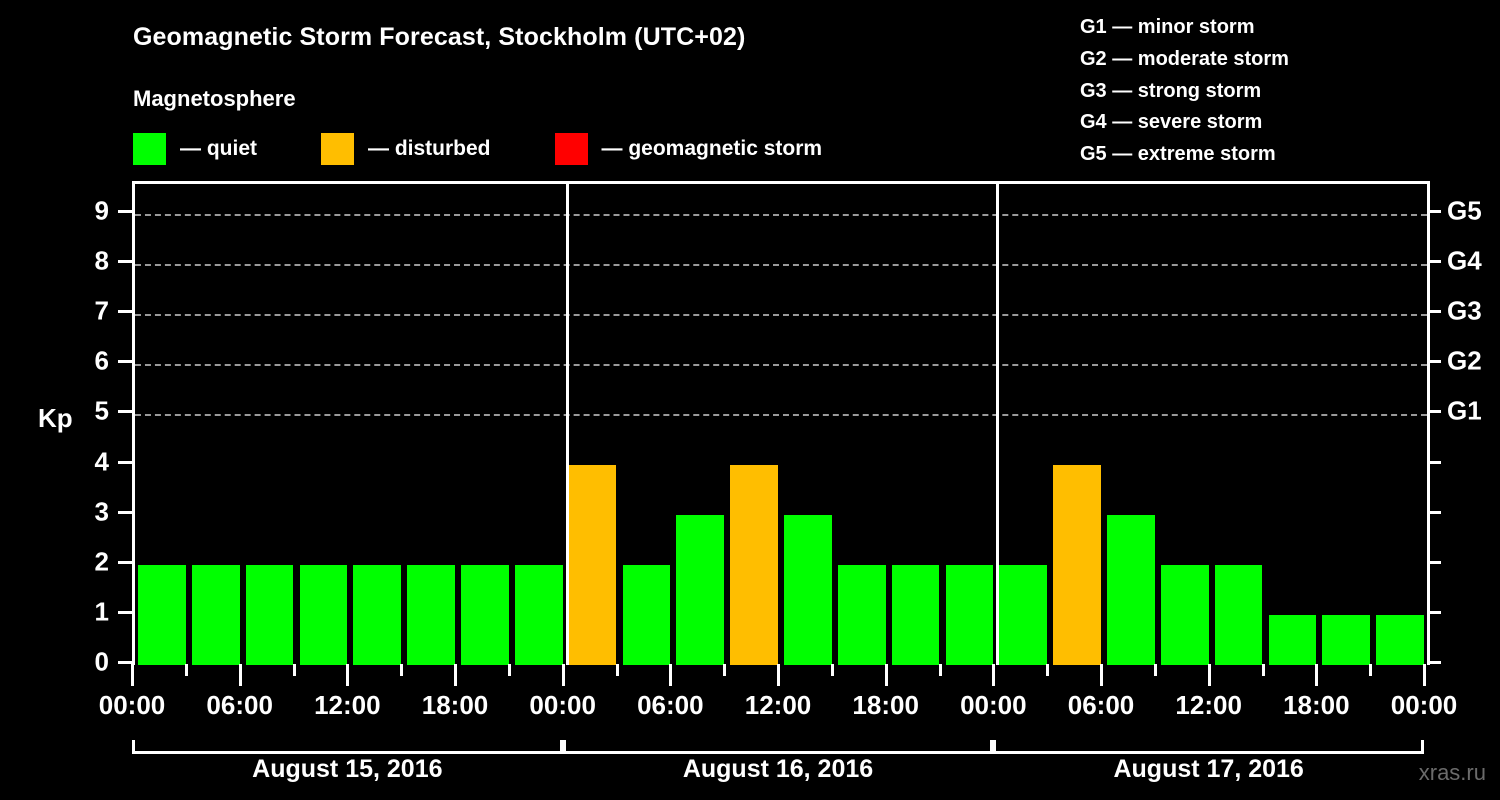 Image resolution: width=1500 pixels, height=800 pixels. I want to click on legend-swatch-storm, so click(571, 149).